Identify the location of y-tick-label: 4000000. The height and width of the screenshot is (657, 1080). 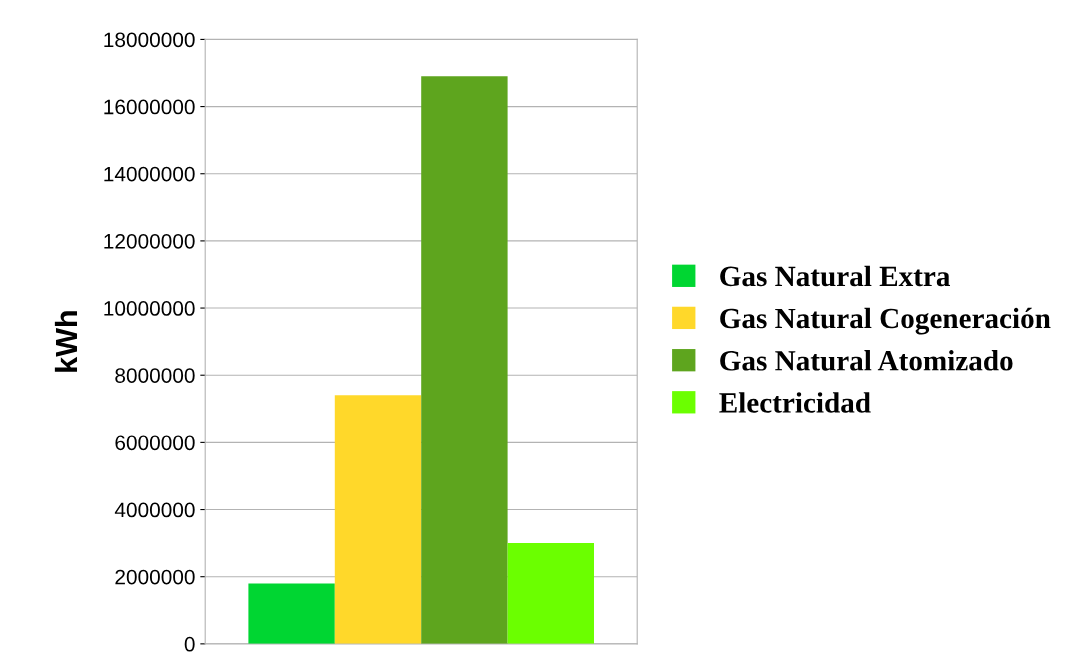
(154, 510).